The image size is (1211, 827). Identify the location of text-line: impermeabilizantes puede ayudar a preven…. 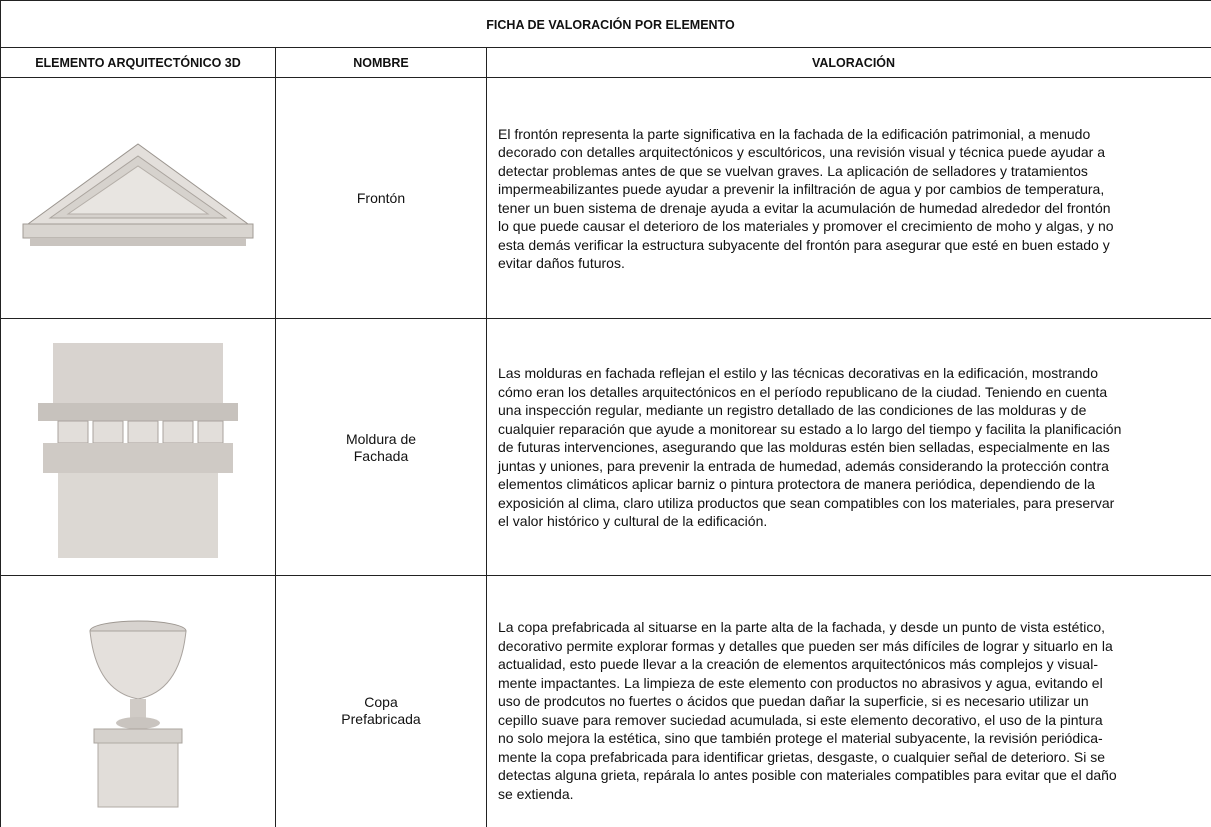
(801, 189).